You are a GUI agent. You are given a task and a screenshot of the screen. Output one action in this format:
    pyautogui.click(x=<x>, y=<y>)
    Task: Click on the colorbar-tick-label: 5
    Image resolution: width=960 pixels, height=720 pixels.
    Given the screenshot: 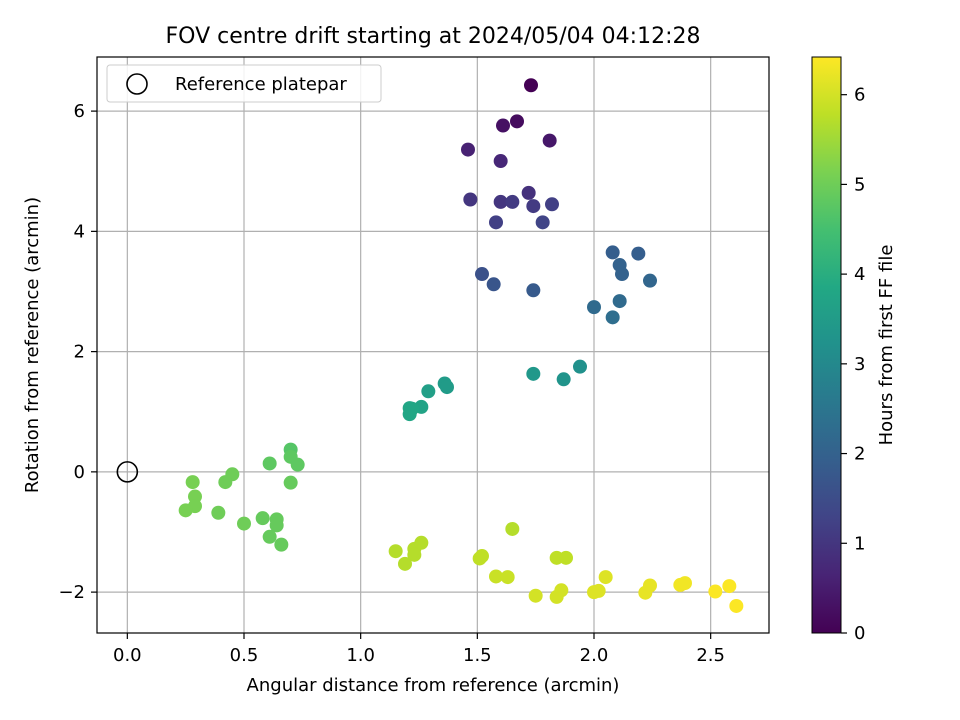 What is the action you would take?
    pyautogui.click(x=859, y=184)
    